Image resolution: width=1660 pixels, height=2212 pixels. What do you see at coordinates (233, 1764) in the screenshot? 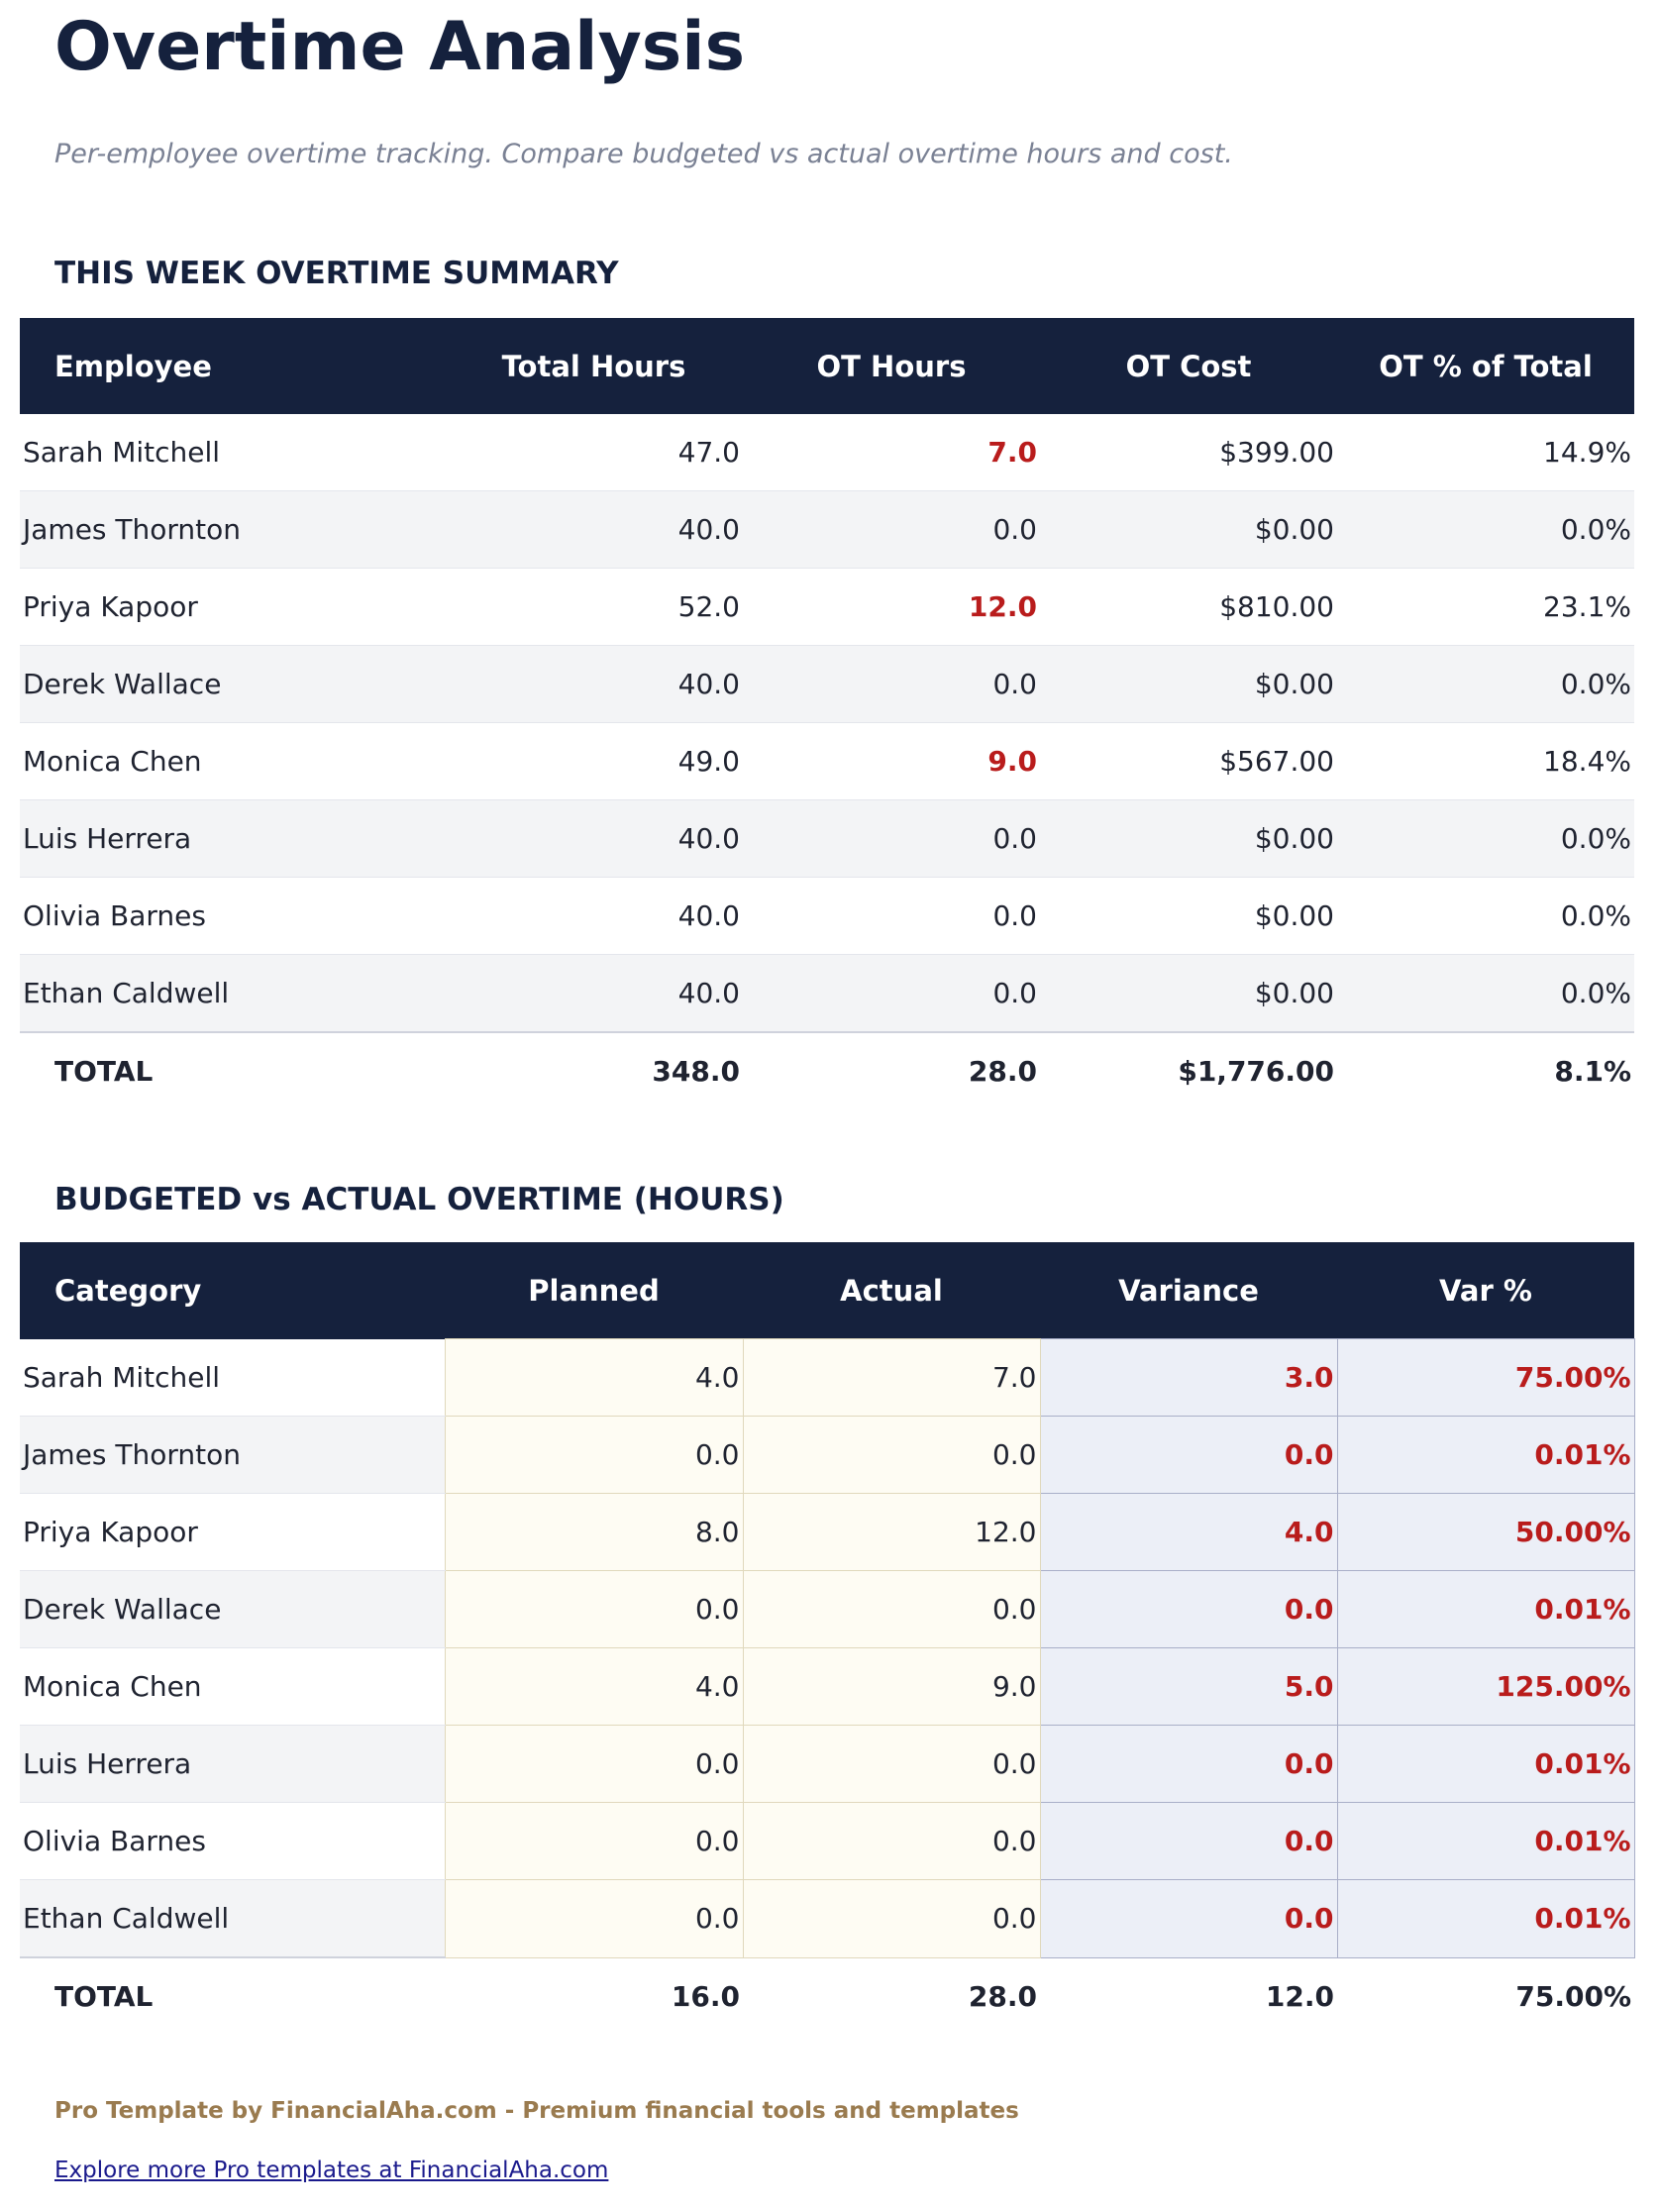
I see `category-name: Luis Herrera` at bounding box center [233, 1764].